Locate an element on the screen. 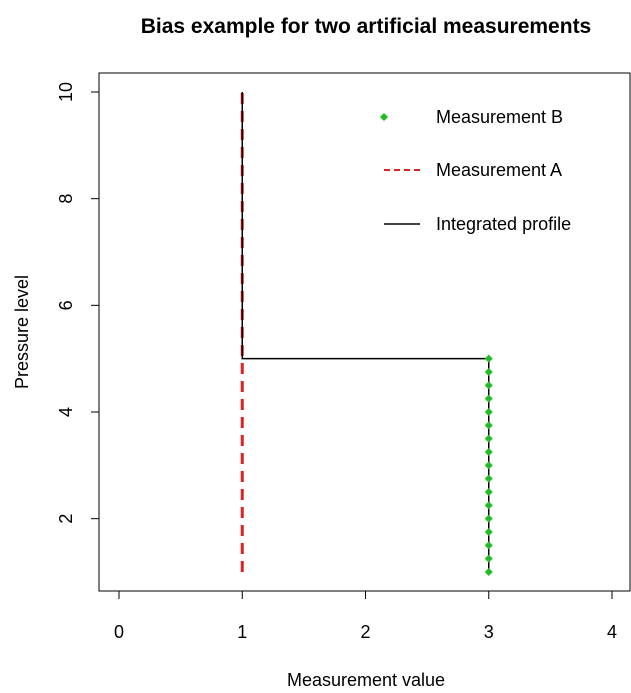 This screenshot has height=693, width=631. y-tick-label: 6 is located at coordinates (66, 305).